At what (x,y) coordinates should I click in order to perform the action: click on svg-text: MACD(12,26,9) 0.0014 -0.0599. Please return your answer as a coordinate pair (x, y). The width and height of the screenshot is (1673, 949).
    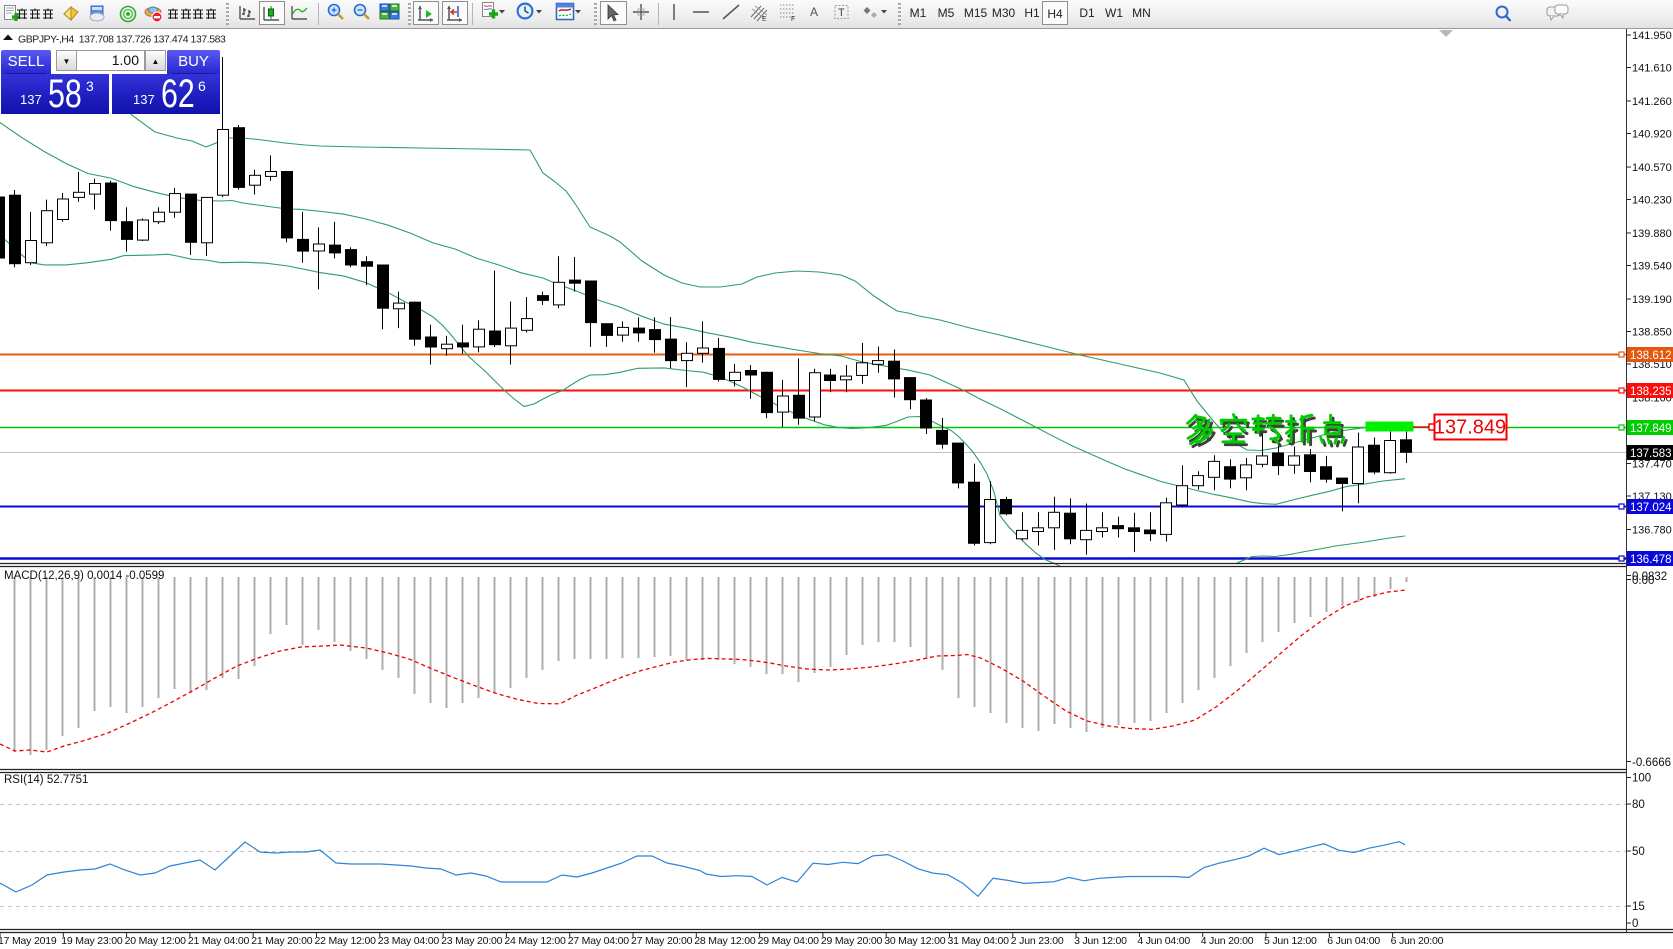
    Looking at the image, I should click on (84, 576).